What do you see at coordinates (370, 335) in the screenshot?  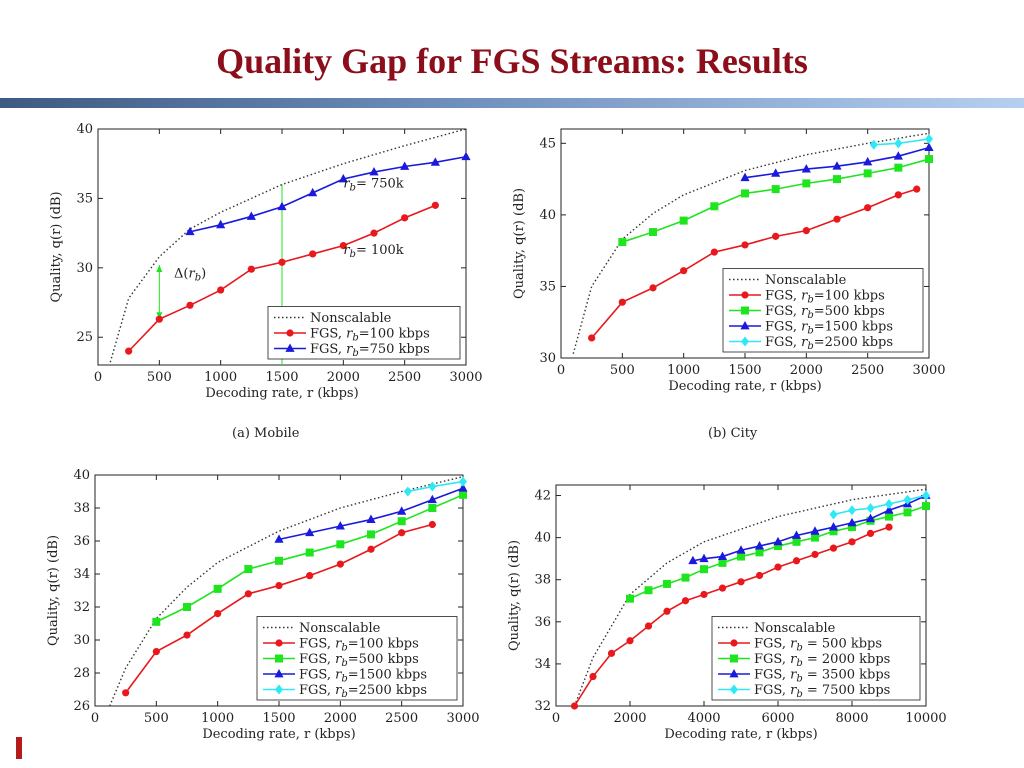 I see `legend-label: FGS, rb​=100 kbps` at bounding box center [370, 335].